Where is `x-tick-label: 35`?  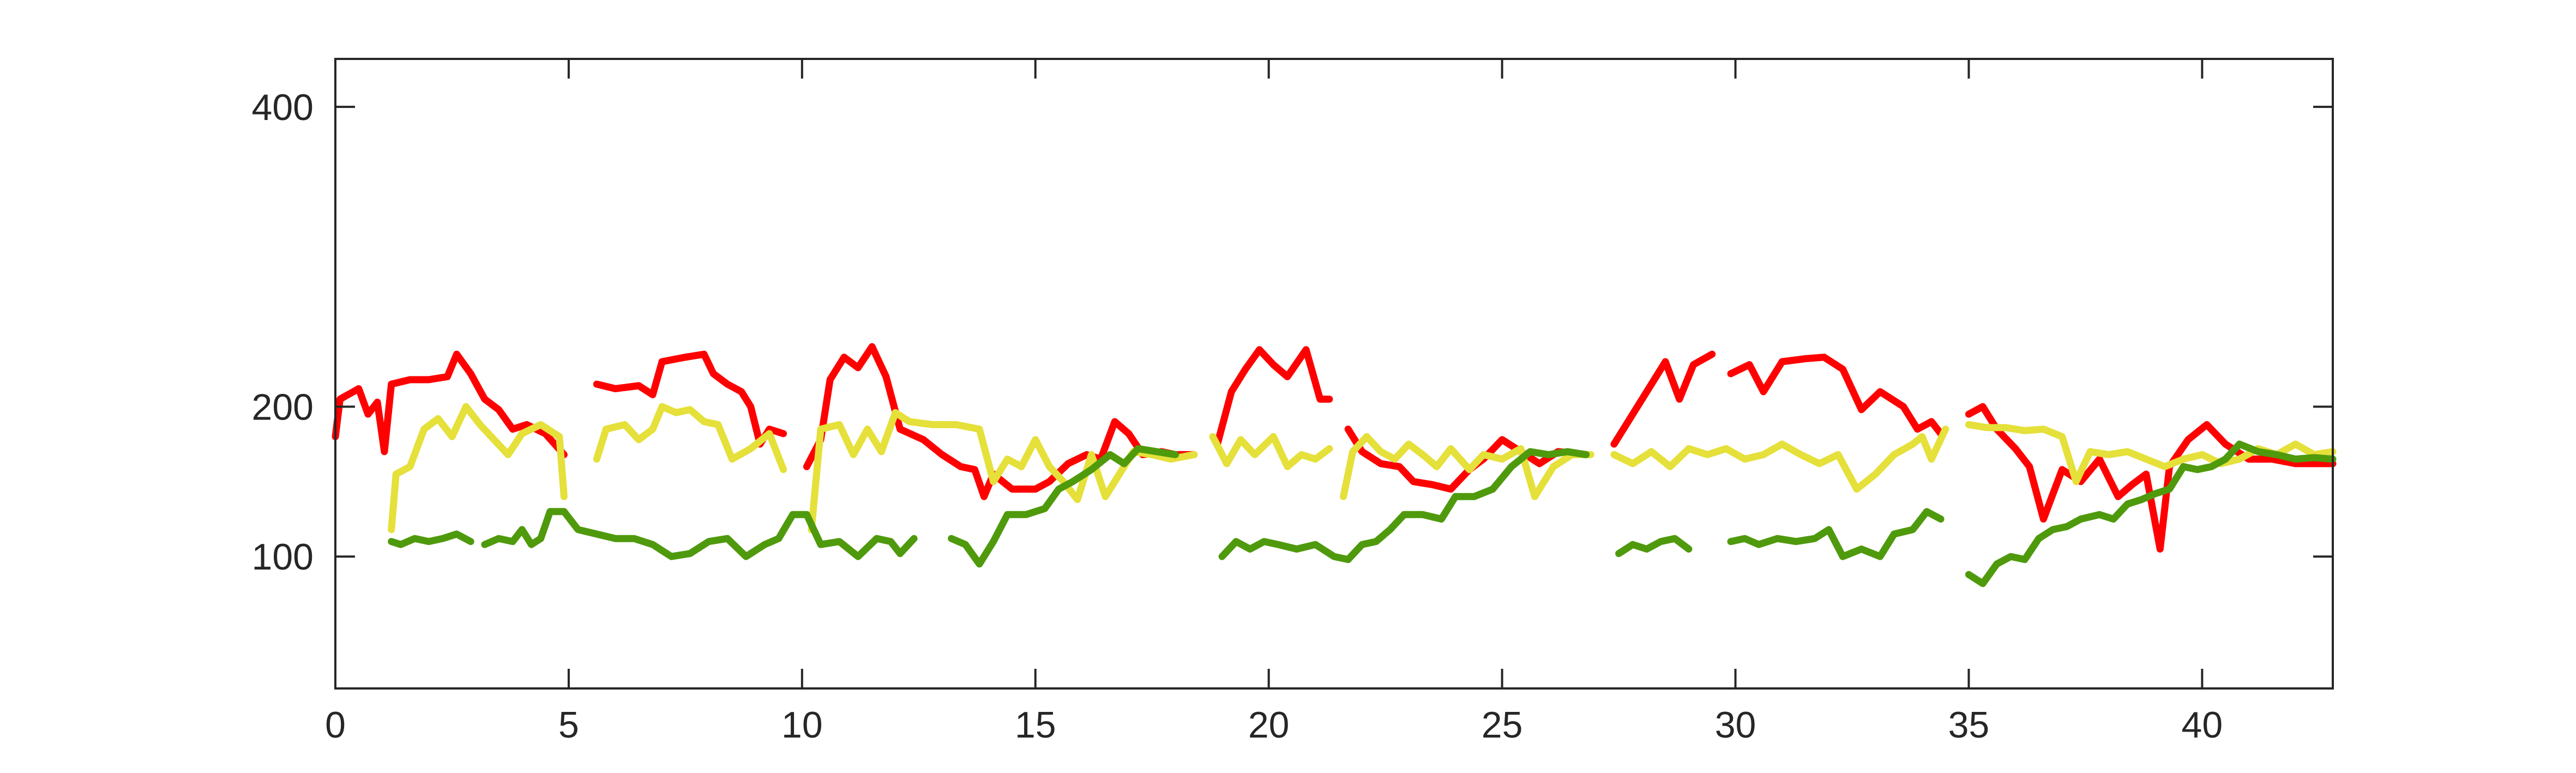
x-tick-label: 35 is located at coordinates (1969, 725).